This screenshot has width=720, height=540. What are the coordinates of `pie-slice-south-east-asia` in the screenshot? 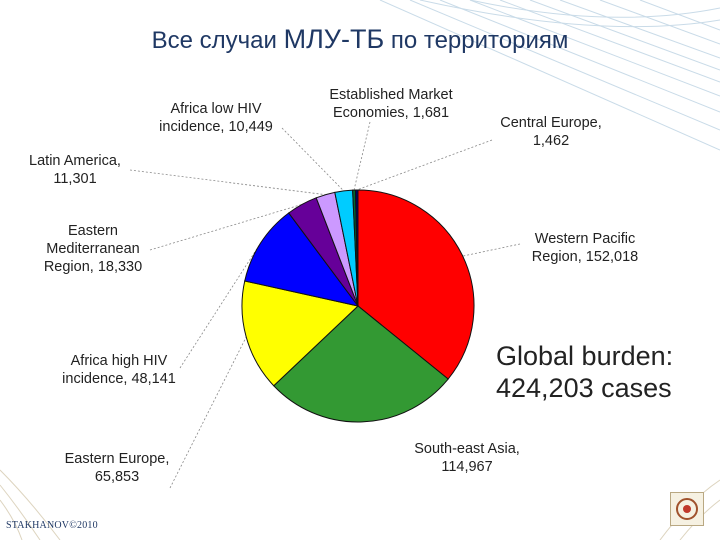 It's located at (361, 364).